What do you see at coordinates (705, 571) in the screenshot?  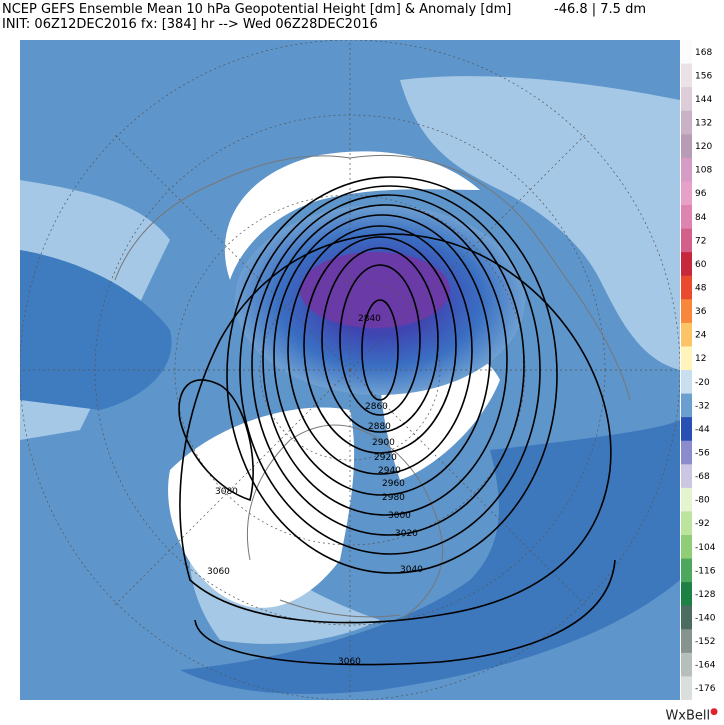 I see `colorbar-label: -116` at bounding box center [705, 571].